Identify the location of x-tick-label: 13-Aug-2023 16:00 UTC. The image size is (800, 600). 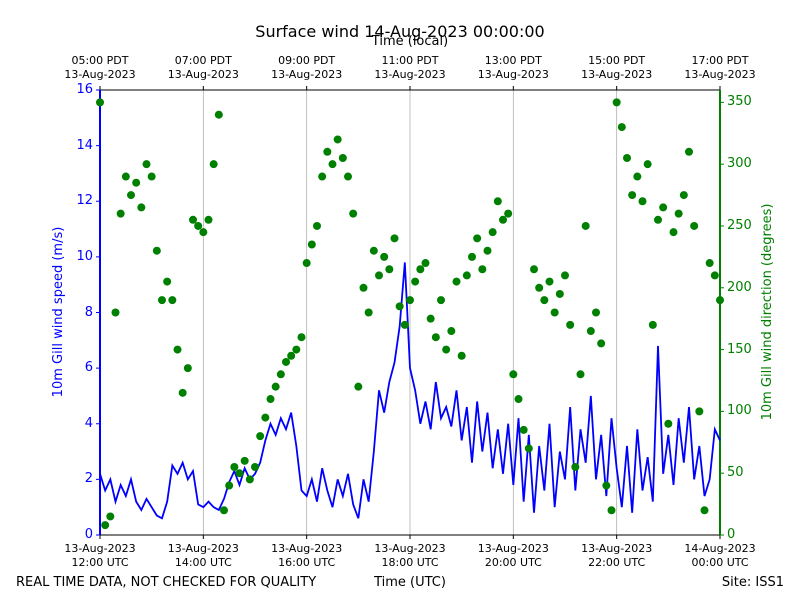
(307, 555).